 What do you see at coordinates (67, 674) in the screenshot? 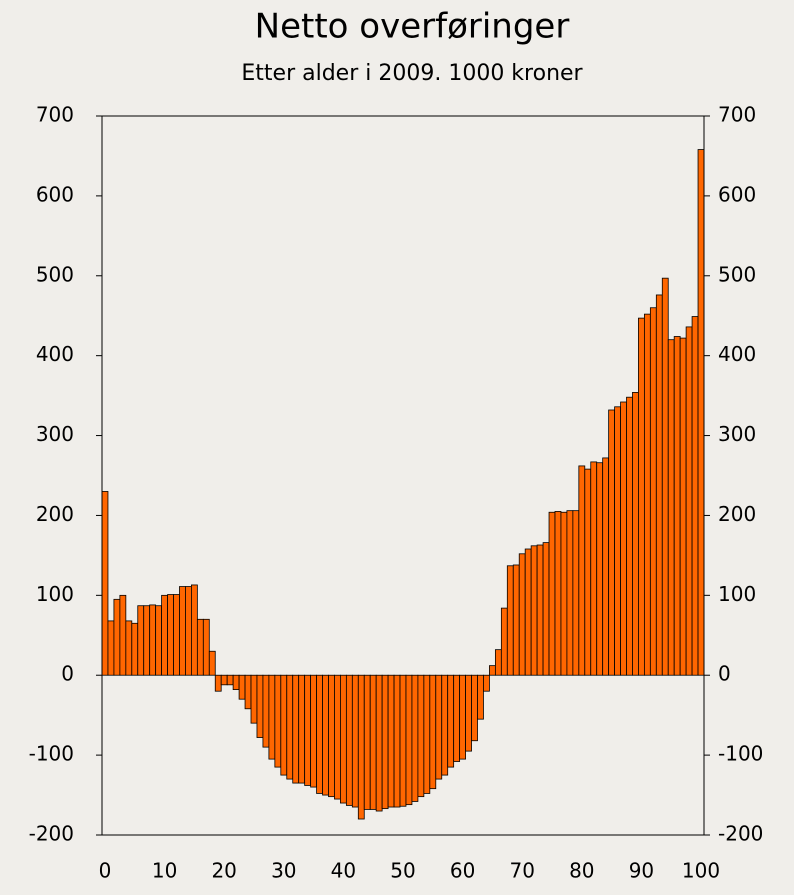
I see `y-tick-label: 0` at bounding box center [67, 674].